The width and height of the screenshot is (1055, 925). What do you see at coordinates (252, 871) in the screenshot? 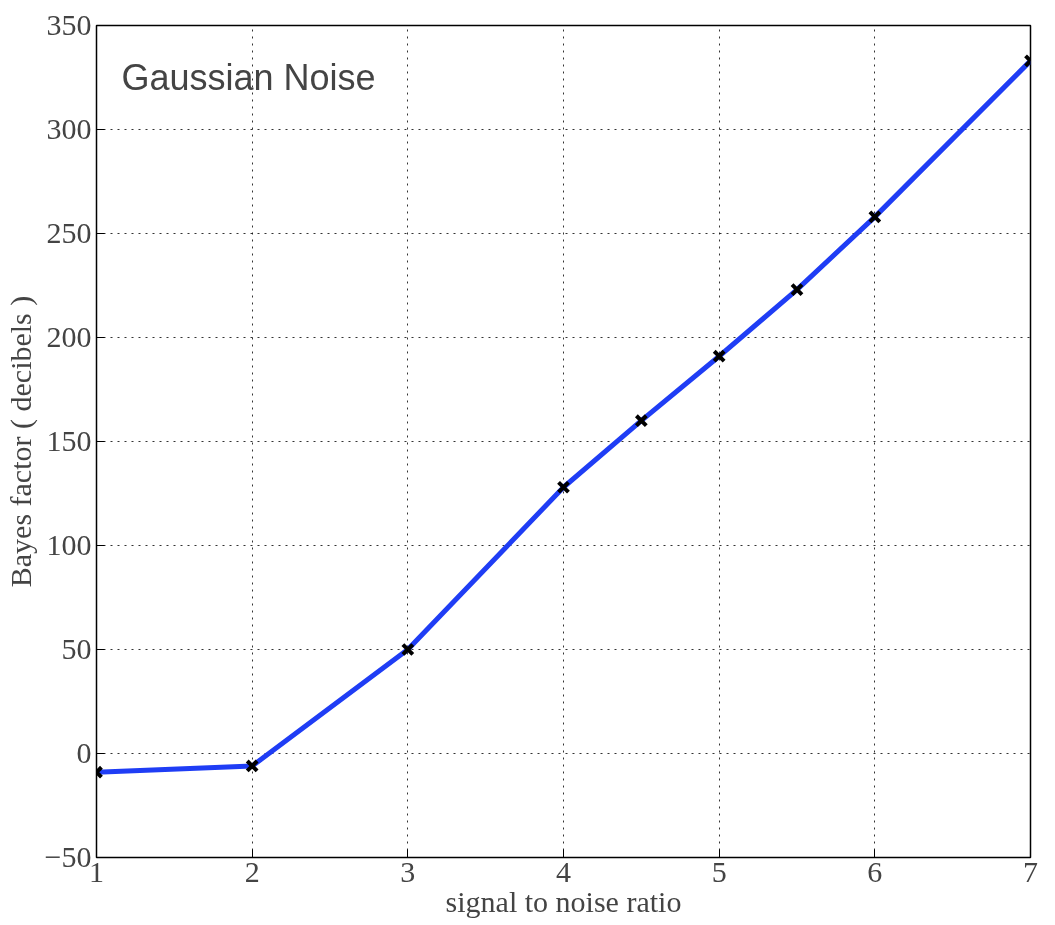
I see `x-tick-label: 2` at bounding box center [252, 871].